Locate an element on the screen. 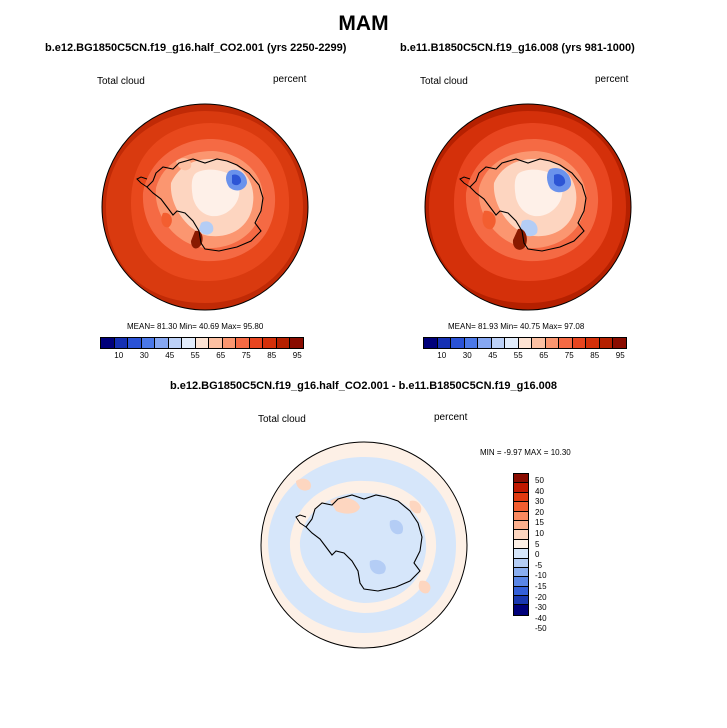 This screenshot has width=727, height=728. panel-2-stats: MEAN= 81.93 Min= 40.75 Max= 97.08 is located at coordinates (516, 326).